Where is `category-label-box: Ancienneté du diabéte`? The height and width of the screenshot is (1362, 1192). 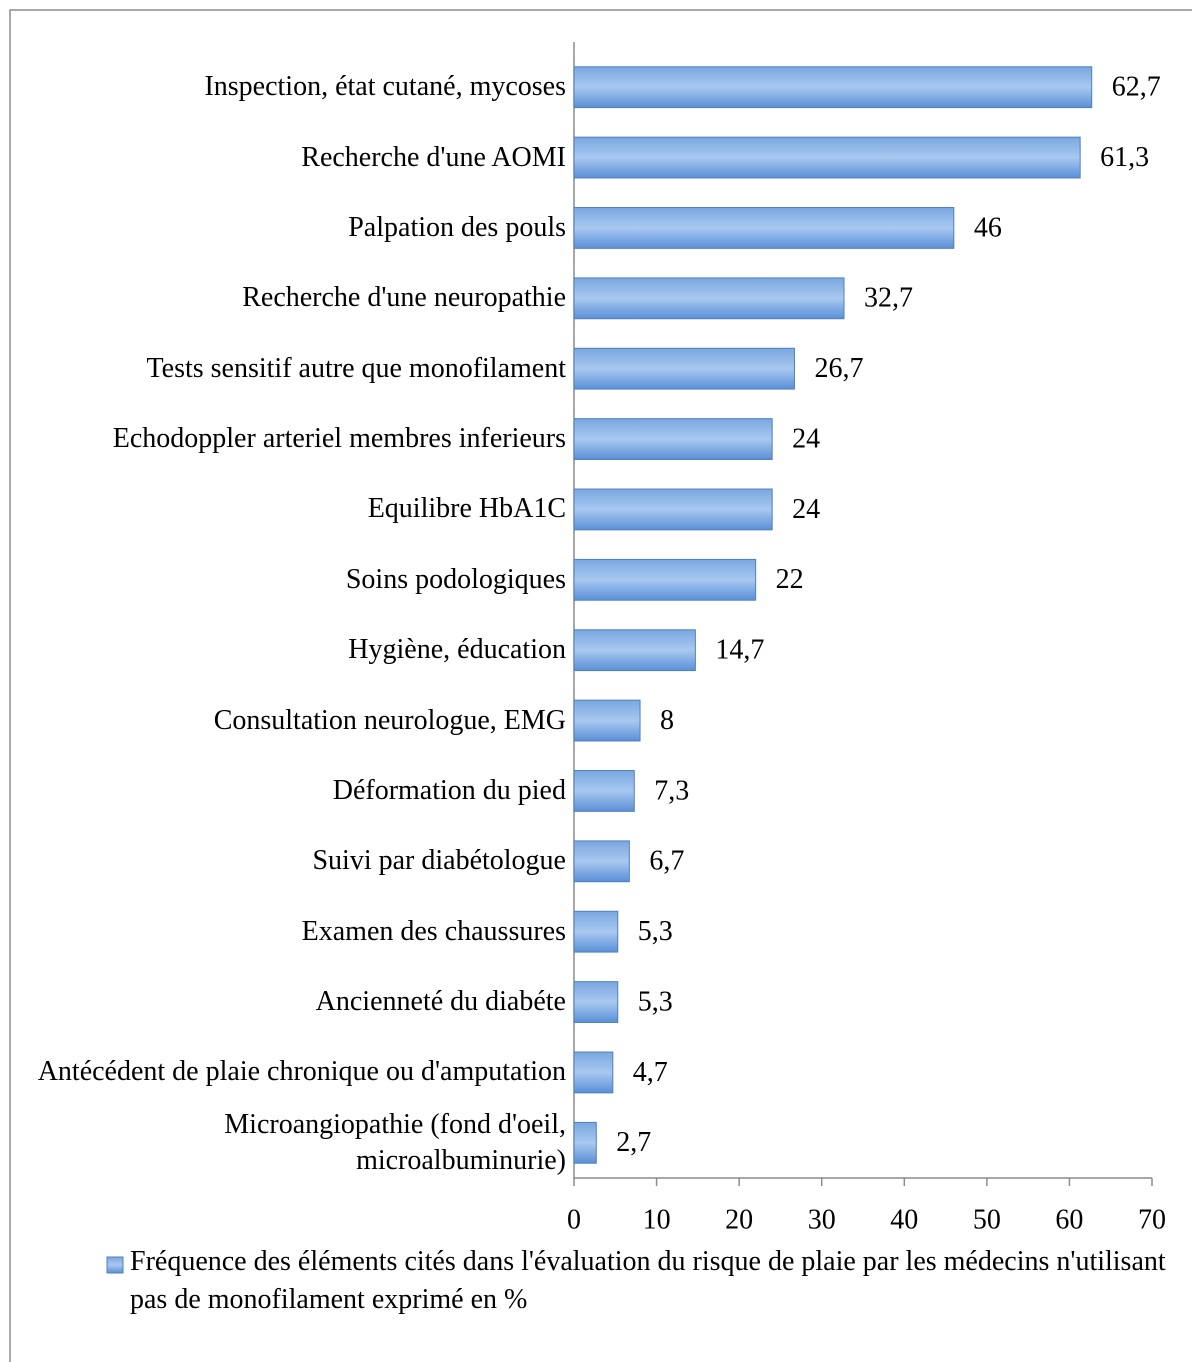
category-label-box: Ancienneté du diabéte is located at coordinates (440, 1002).